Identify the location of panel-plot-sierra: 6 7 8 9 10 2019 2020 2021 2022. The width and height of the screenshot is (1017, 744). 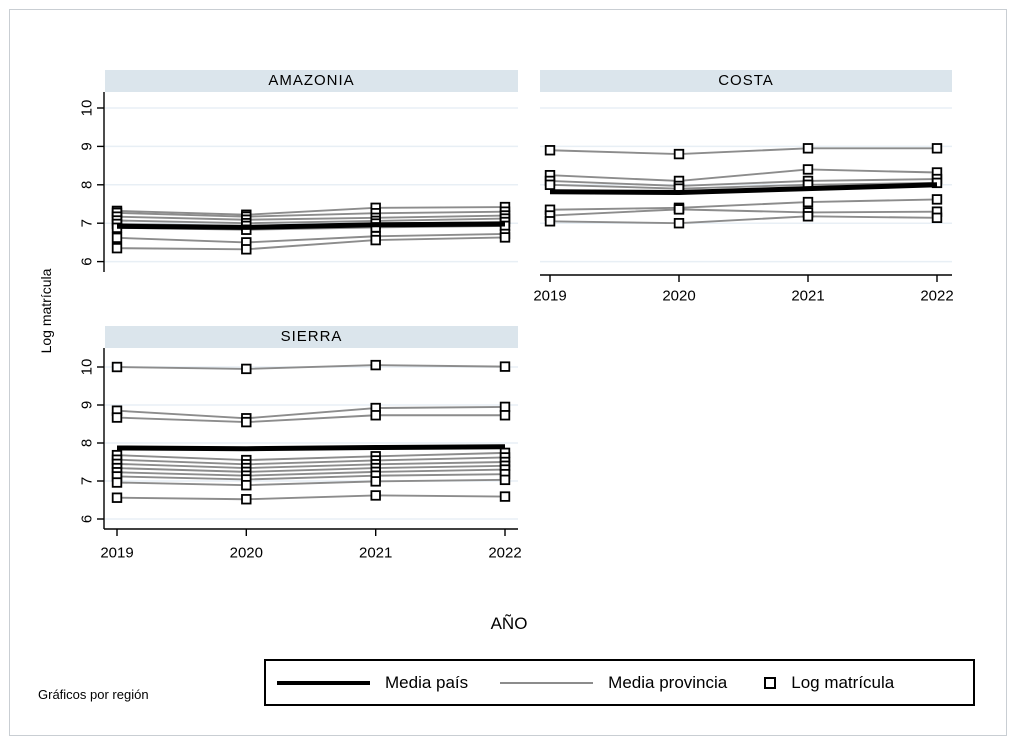
(300, 455).